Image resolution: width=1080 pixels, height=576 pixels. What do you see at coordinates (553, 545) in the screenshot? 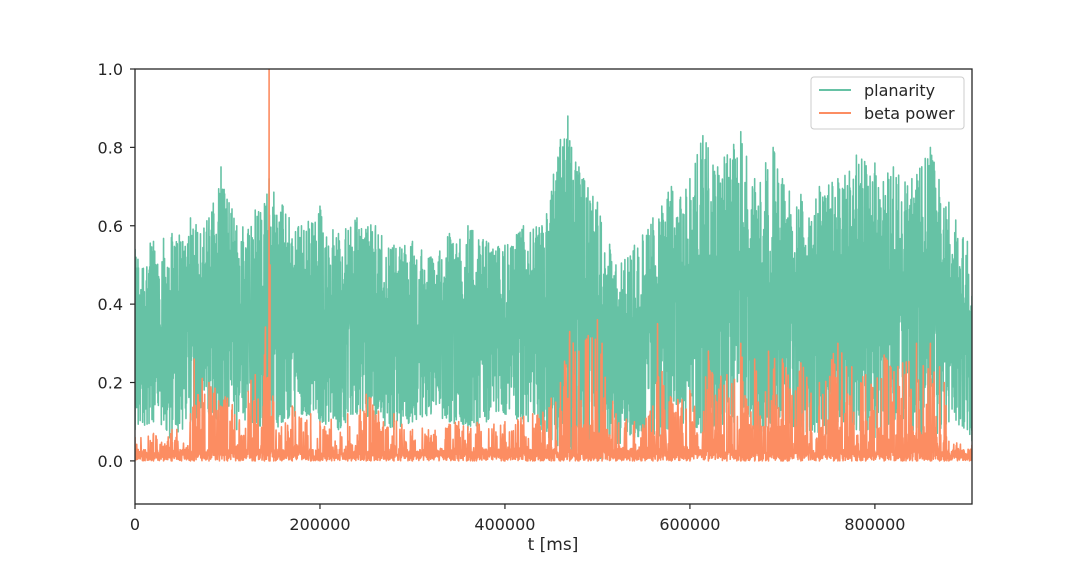
I see `x-axis-label: t [ms]` at bounding box center [553, 545].